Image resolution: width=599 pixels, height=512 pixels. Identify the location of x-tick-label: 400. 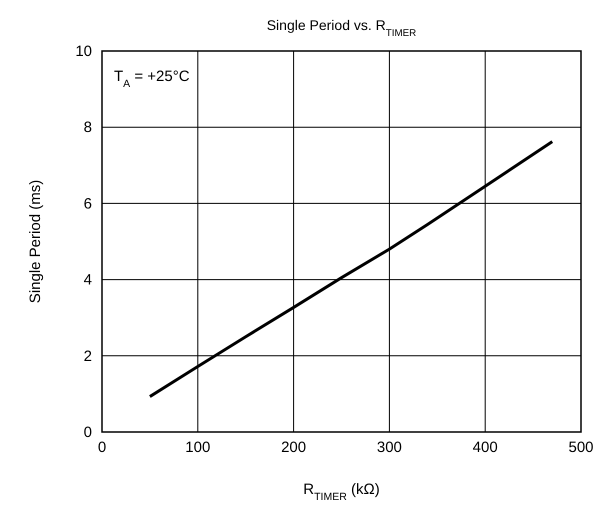
(485, 447).